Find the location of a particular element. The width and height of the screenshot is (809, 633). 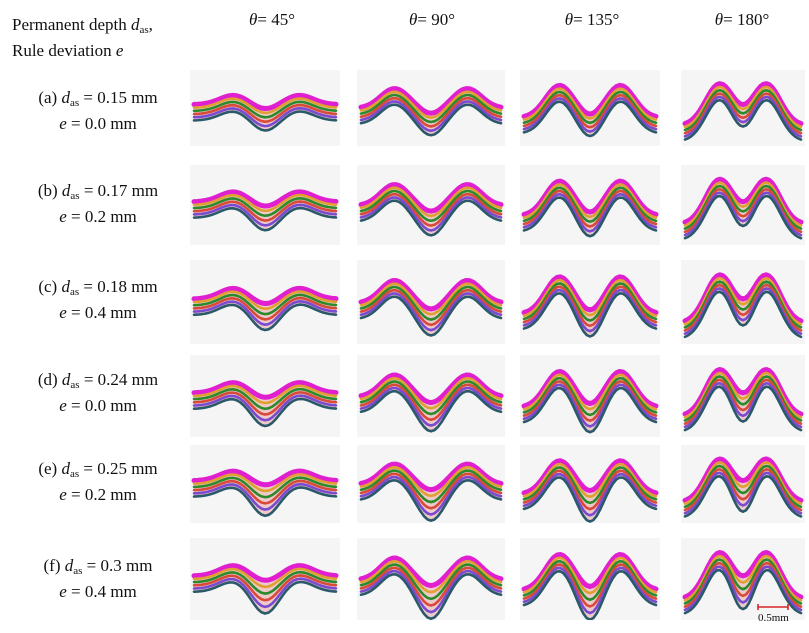

column-value: = 45° is located at coordinates (276, 19).